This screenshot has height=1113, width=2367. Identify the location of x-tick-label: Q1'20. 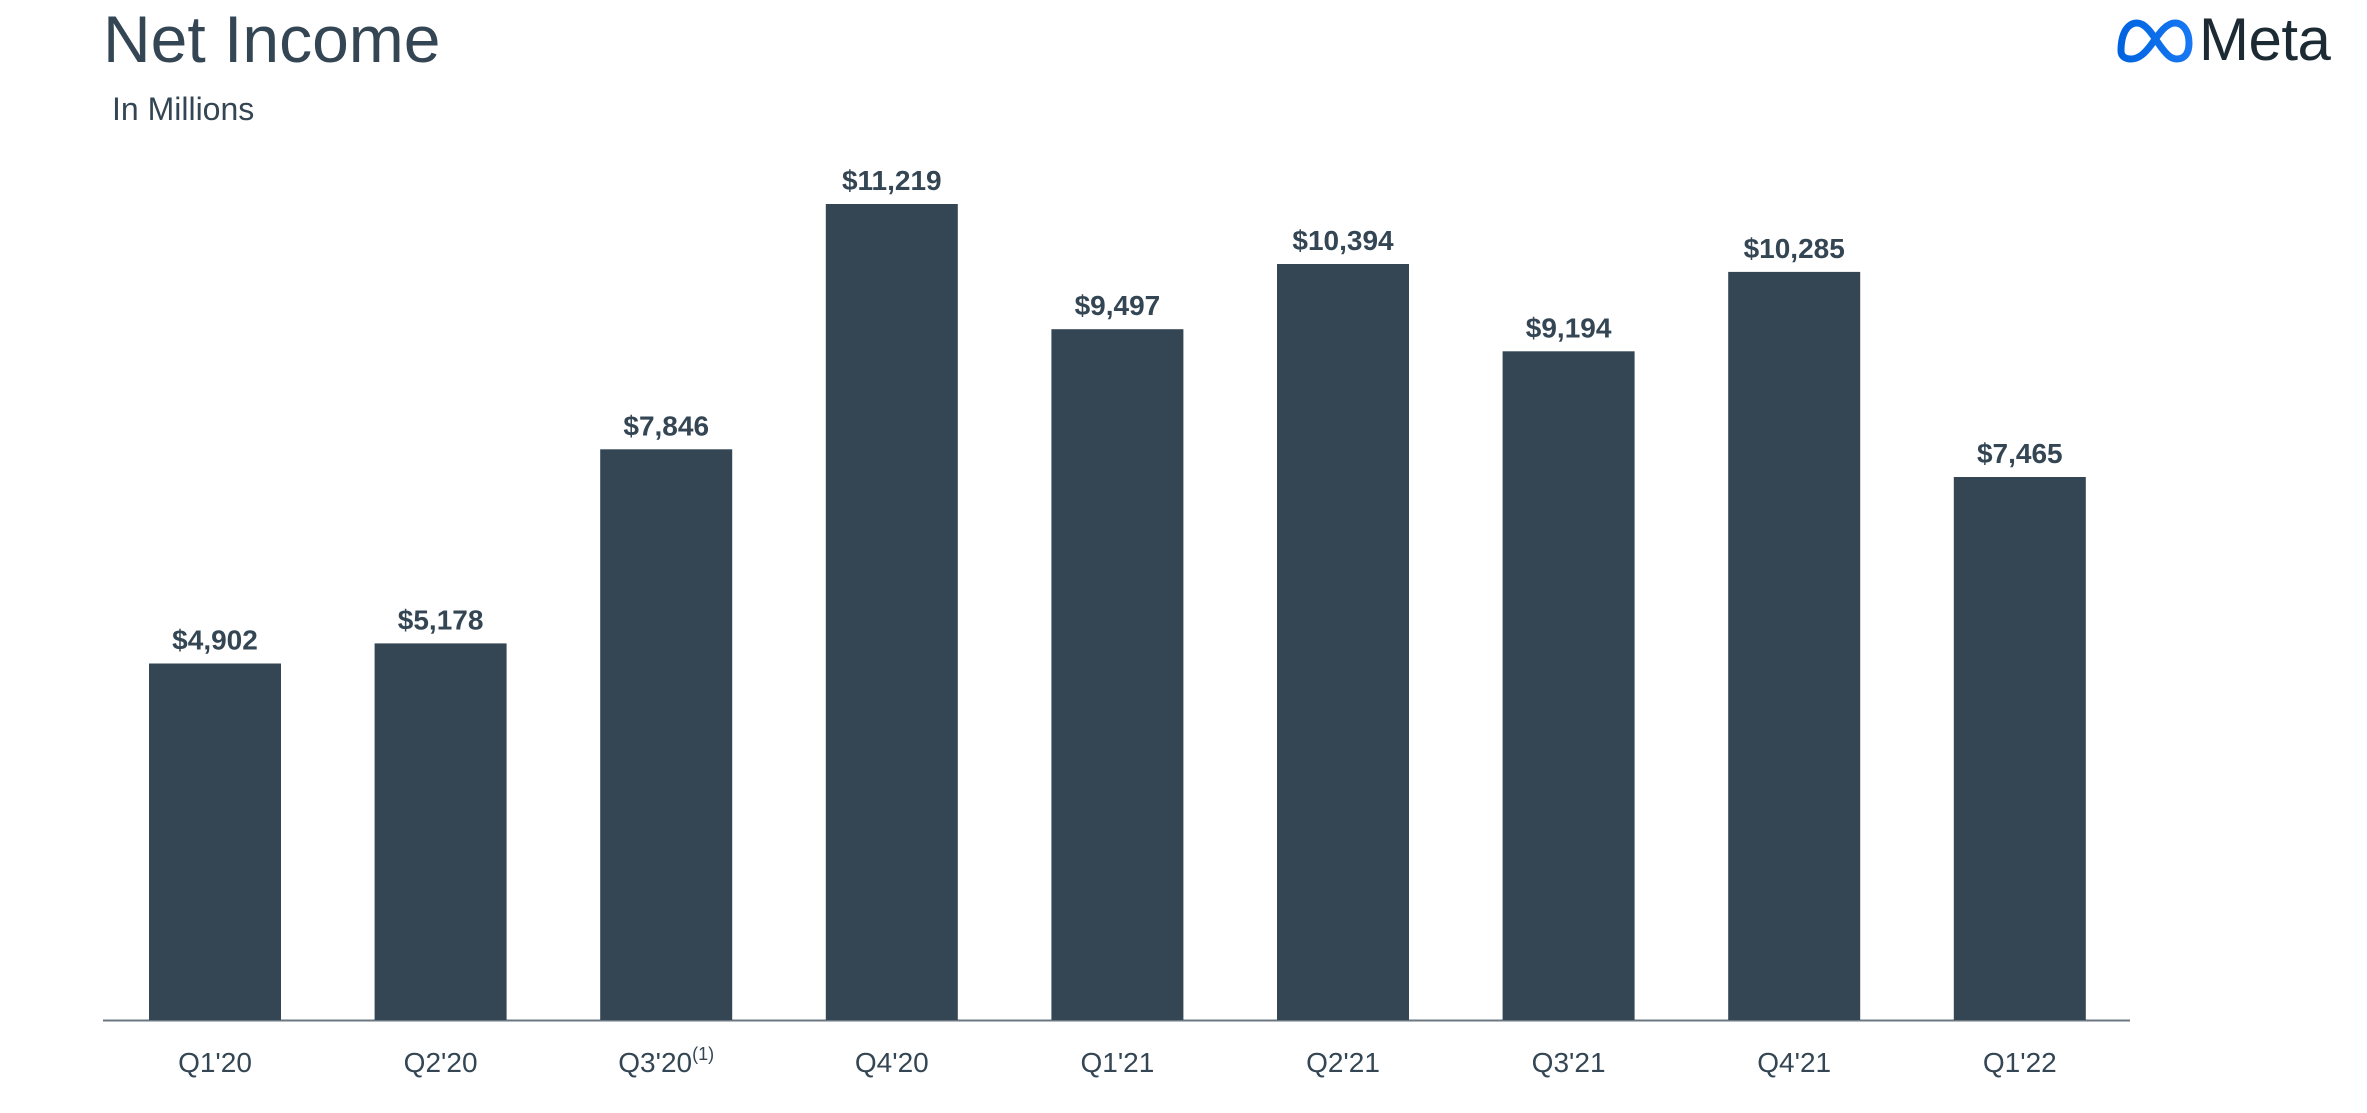
(215, 1062).